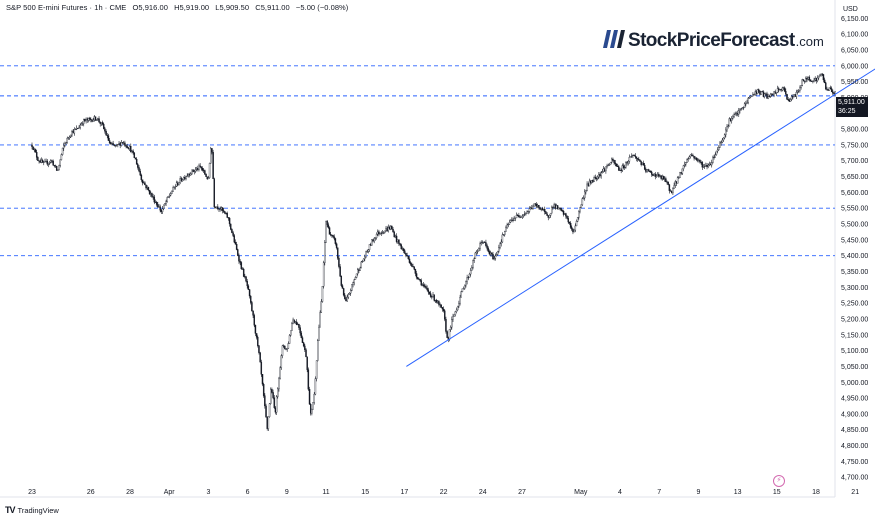 The width and height of the screenshot is (875, 520). Describe the element at coordinates (208, 492) in the screenshot. I see `x-tick-label-4: 3` at that location.